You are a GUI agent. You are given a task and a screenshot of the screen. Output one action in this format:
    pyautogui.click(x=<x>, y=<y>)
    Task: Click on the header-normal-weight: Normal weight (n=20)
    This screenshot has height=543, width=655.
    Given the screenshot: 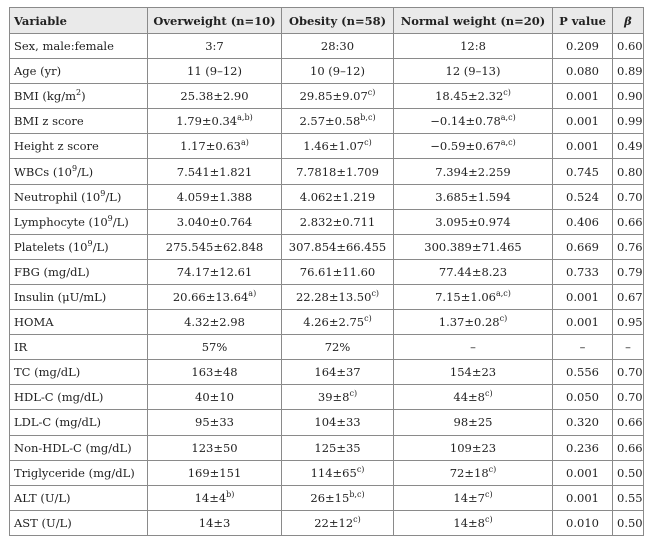 What is the action you would take?
    pyautogui.click(x=473, y=20)
    